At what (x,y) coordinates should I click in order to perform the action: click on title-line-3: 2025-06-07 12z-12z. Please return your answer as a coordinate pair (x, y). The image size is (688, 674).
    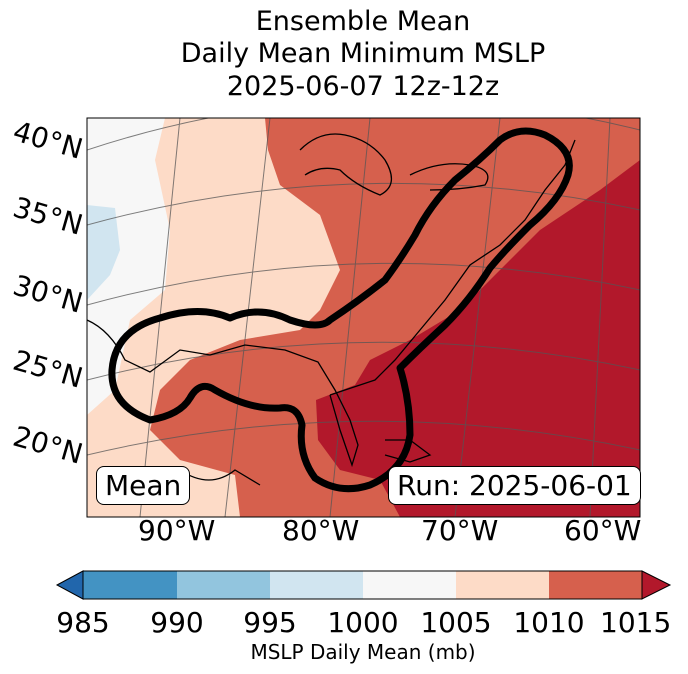
    Looking at the image, I should click on (363, 86).